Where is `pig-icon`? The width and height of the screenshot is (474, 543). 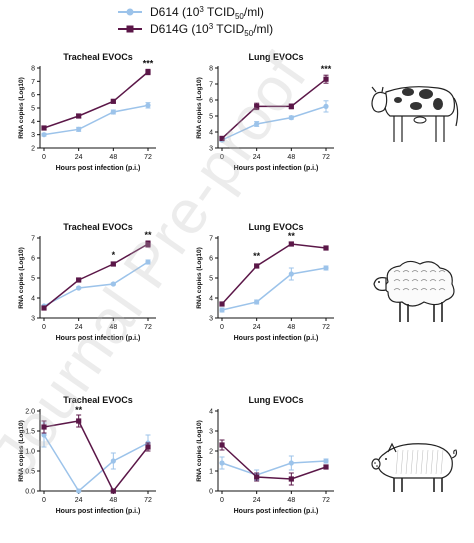 pig-icon is located at coordinates (417, 472).